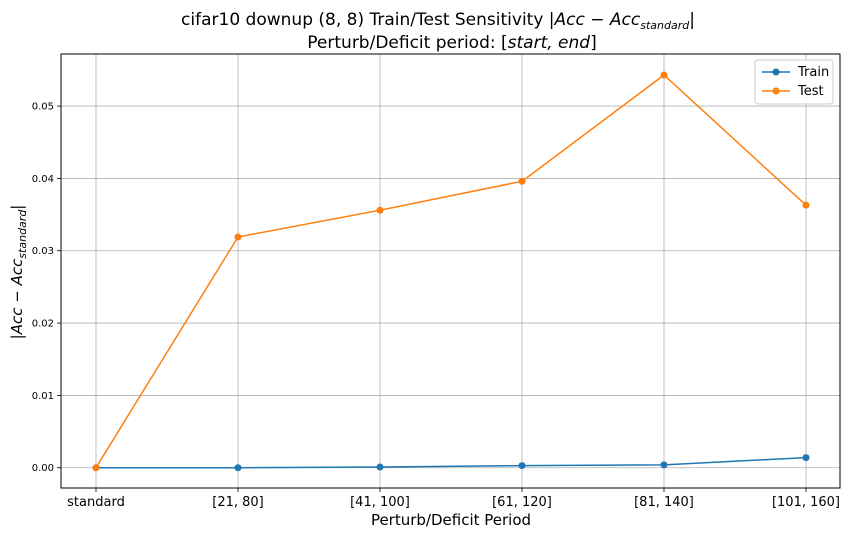 The width and height of the screenshot is (848, 535). What do you see at coordinates (380, 502) in the screenshot?
I see `x-tick-label: [41, 100]` at bounding box center [380, 502].